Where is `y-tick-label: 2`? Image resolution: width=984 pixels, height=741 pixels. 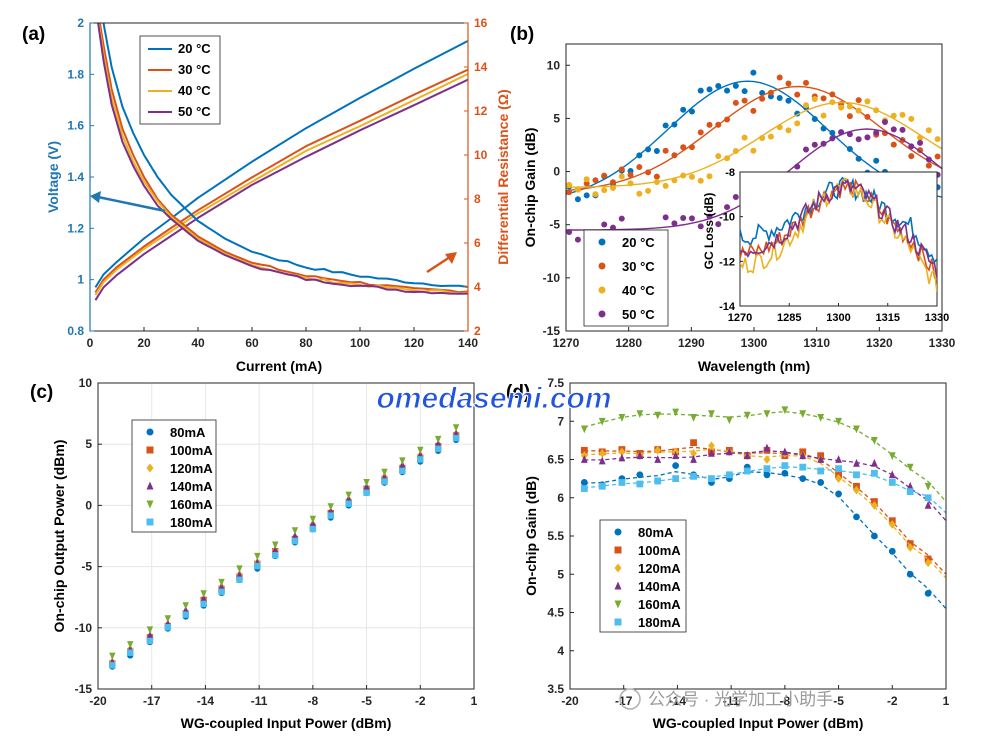
y-tick-label: 2 is located at coordinates (80, 23).